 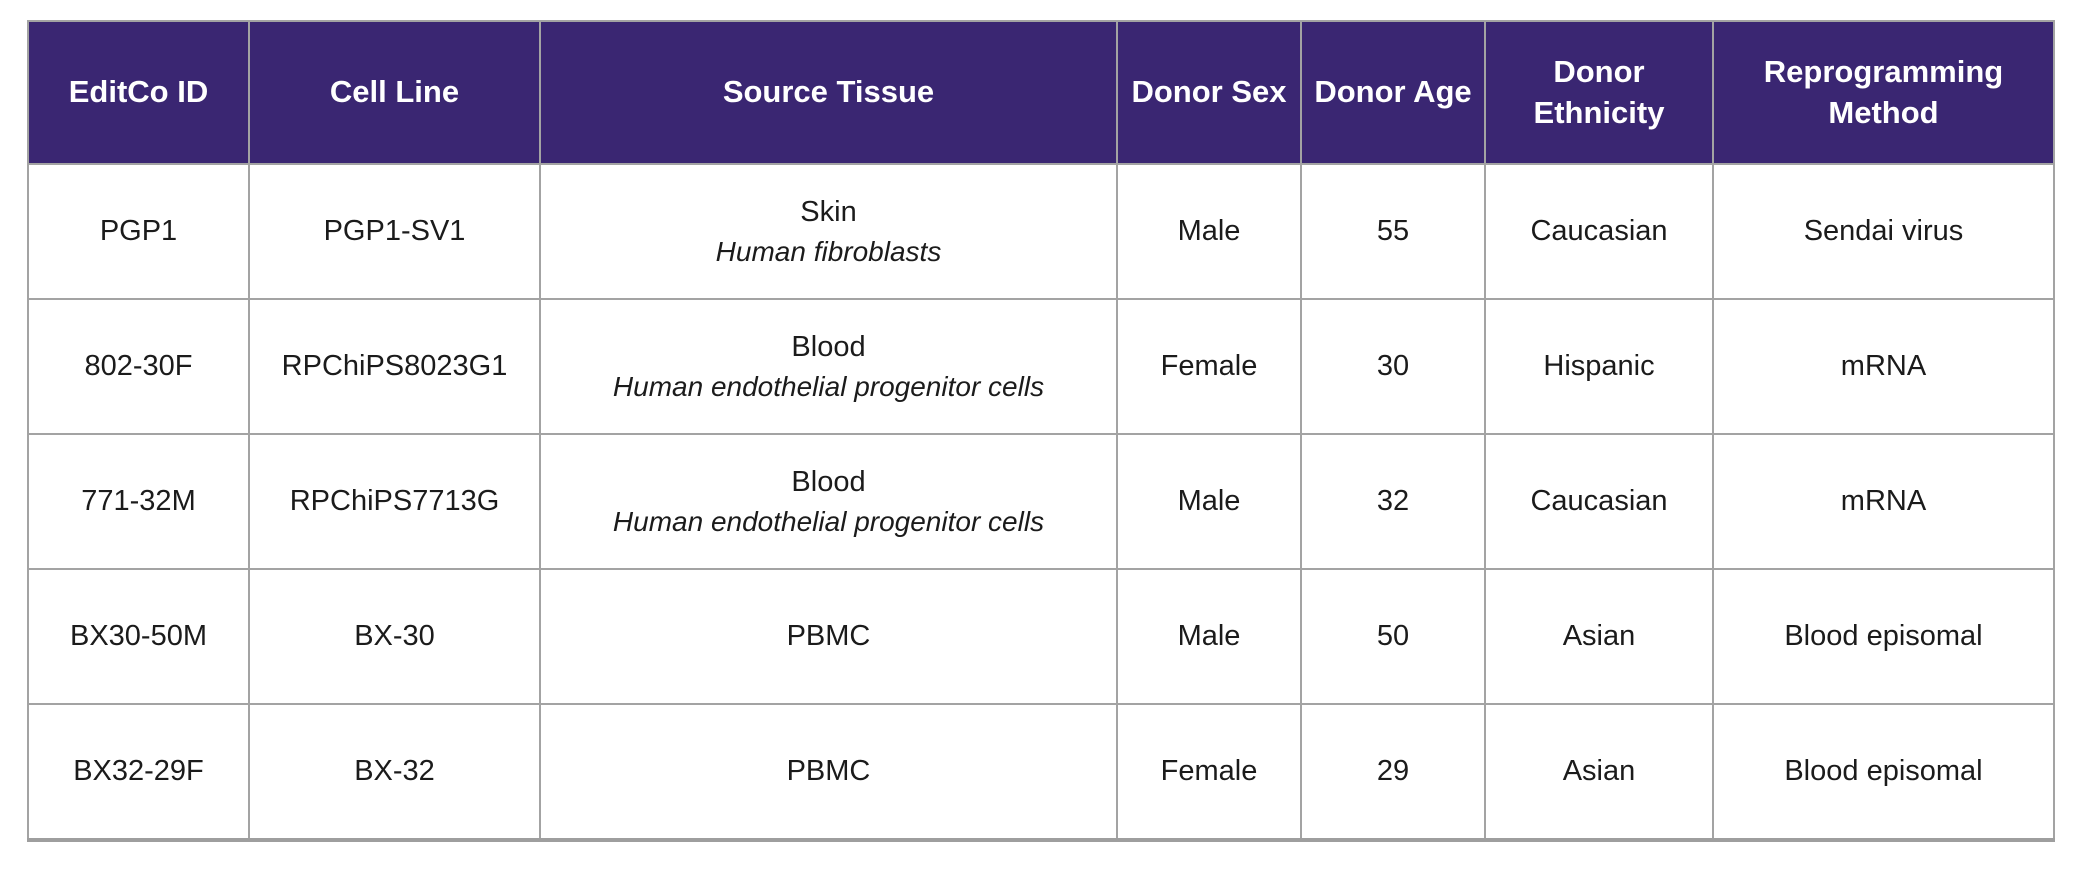 I want to click on col-header-cell-line: Cell Line, so click(x=394, y=92).